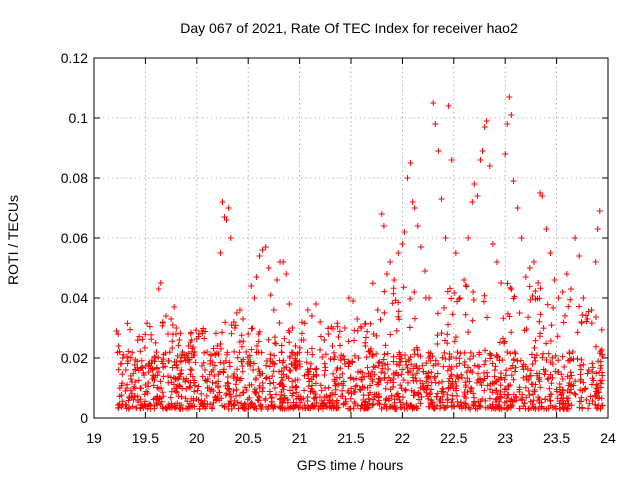 This screenshot has width=640, height=480. What do you see at coordinates (13, 240) in the screenshot?
I see `y-axis-label: ROTI / TECUs` at bounding box center [13, 240].